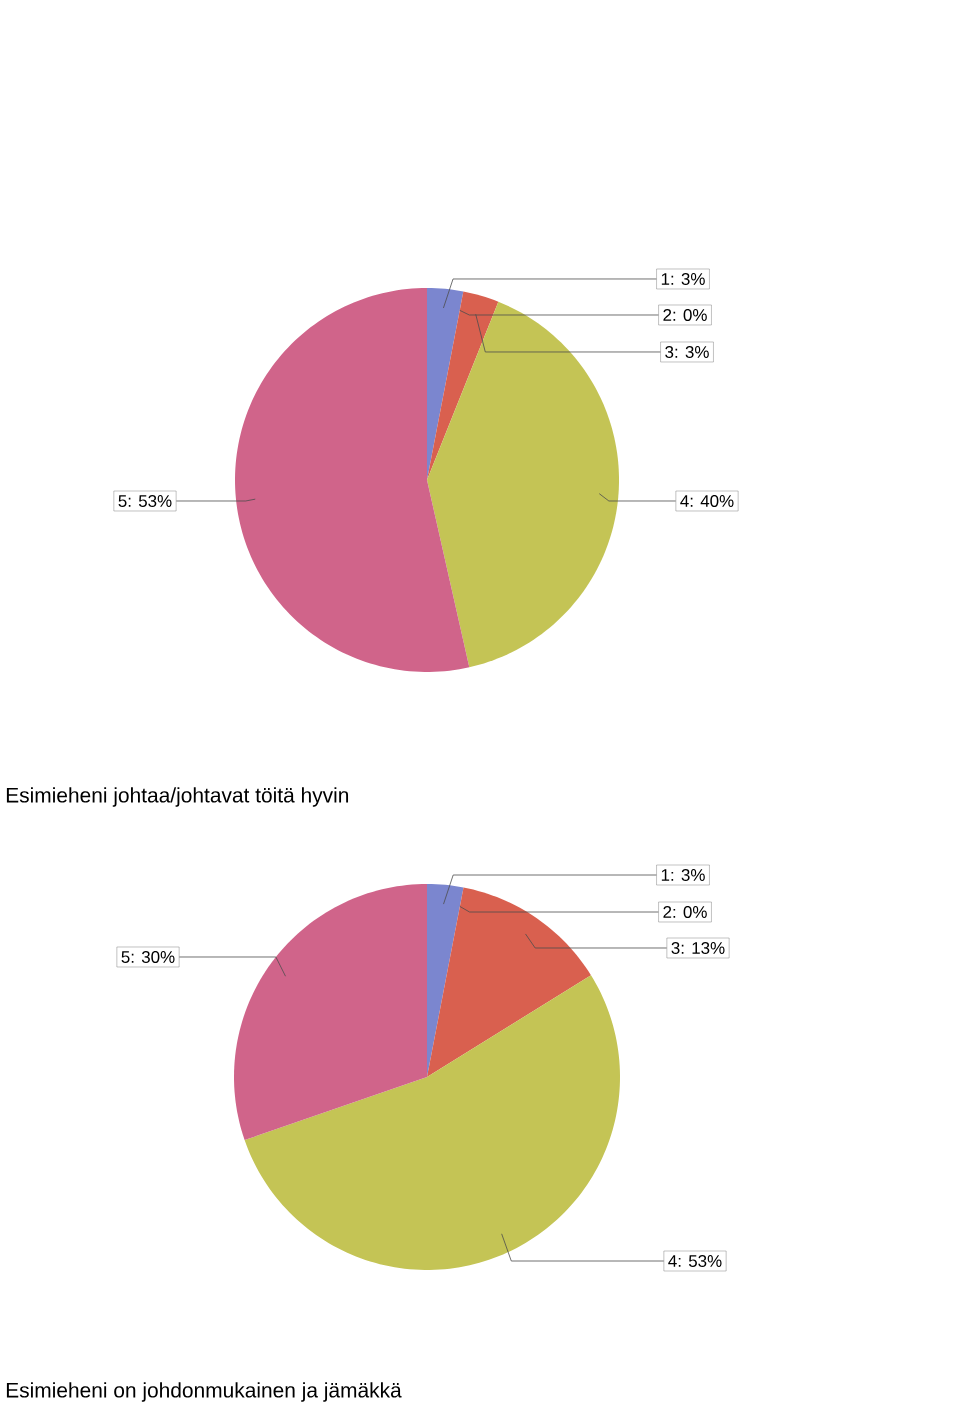 Image resolution: width=960 pixels, height=1409 pixels. Describe the element at coordinates (204, 1392) in the screenshot. I see `text: Esimieheni on johdonmukainen ja jämäkkä` at that location.